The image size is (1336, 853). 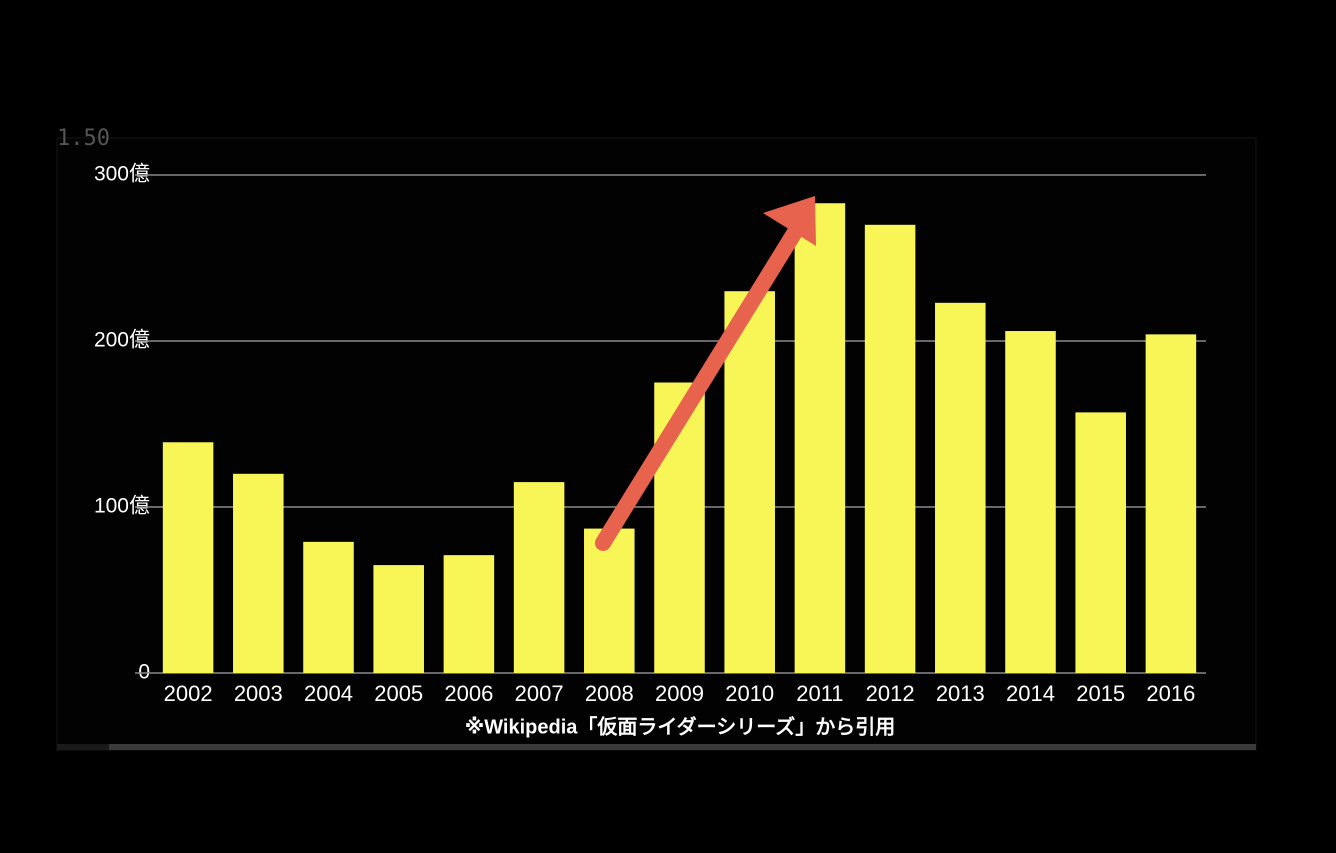 I want to click on progress-track, so click(x=656, y=747).